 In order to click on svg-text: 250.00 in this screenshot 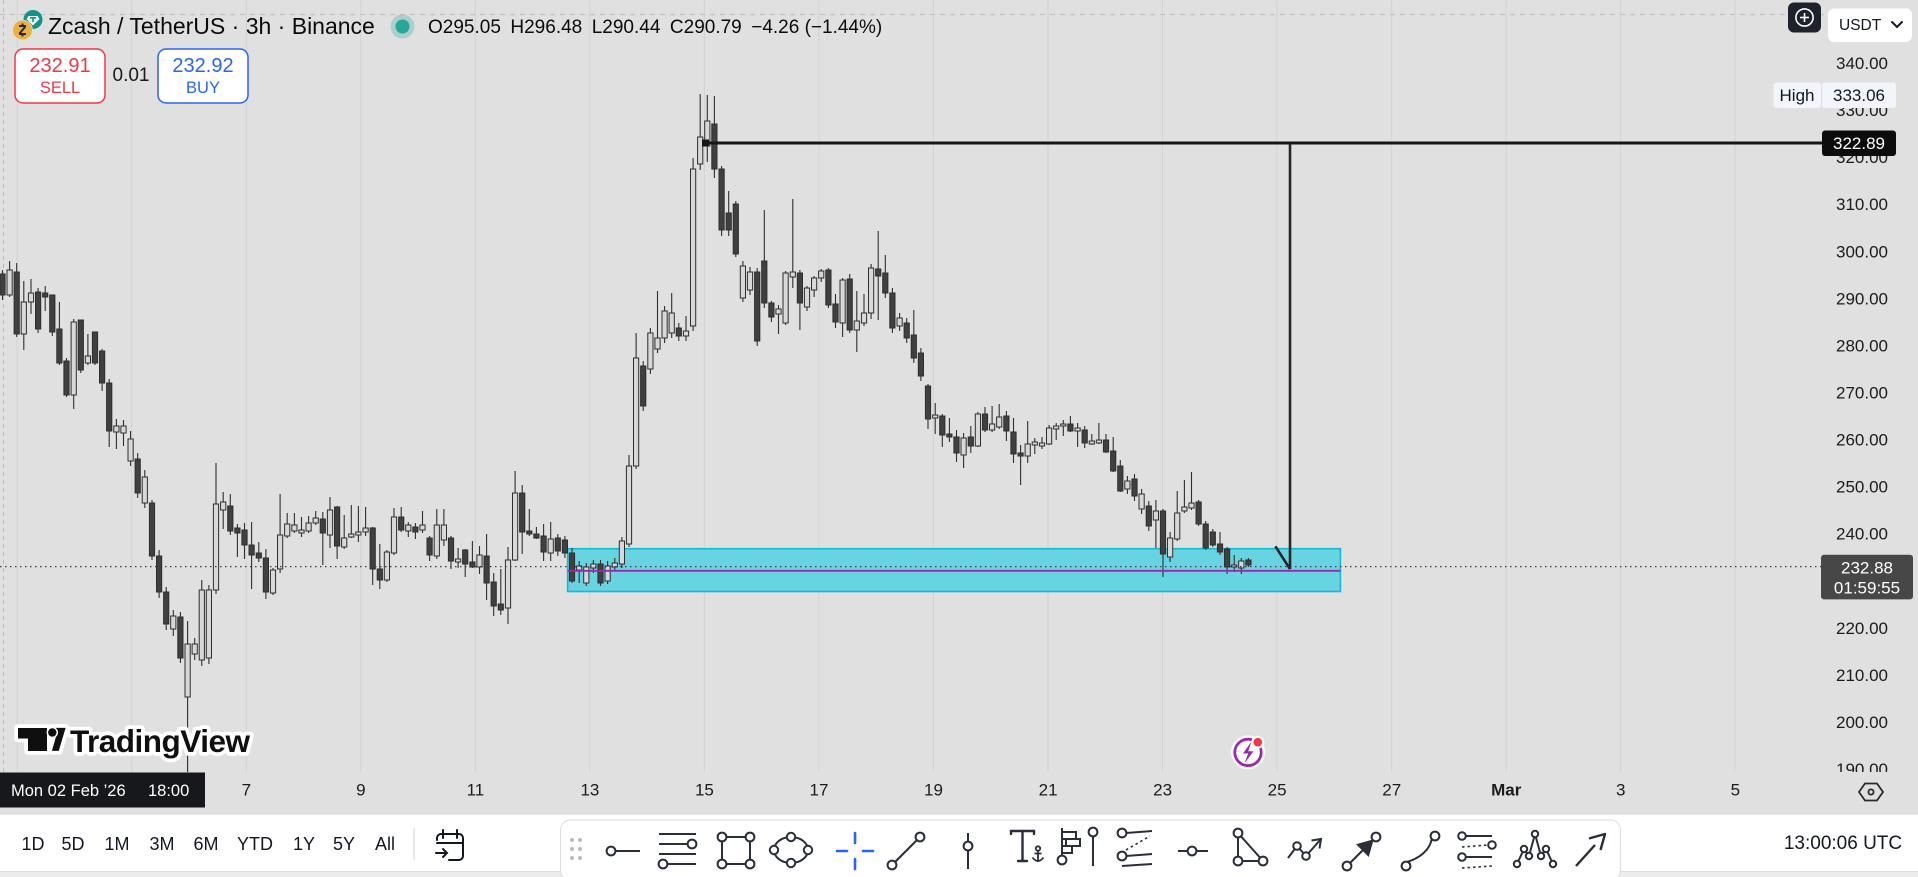, I will do `click(1862, 487)`.